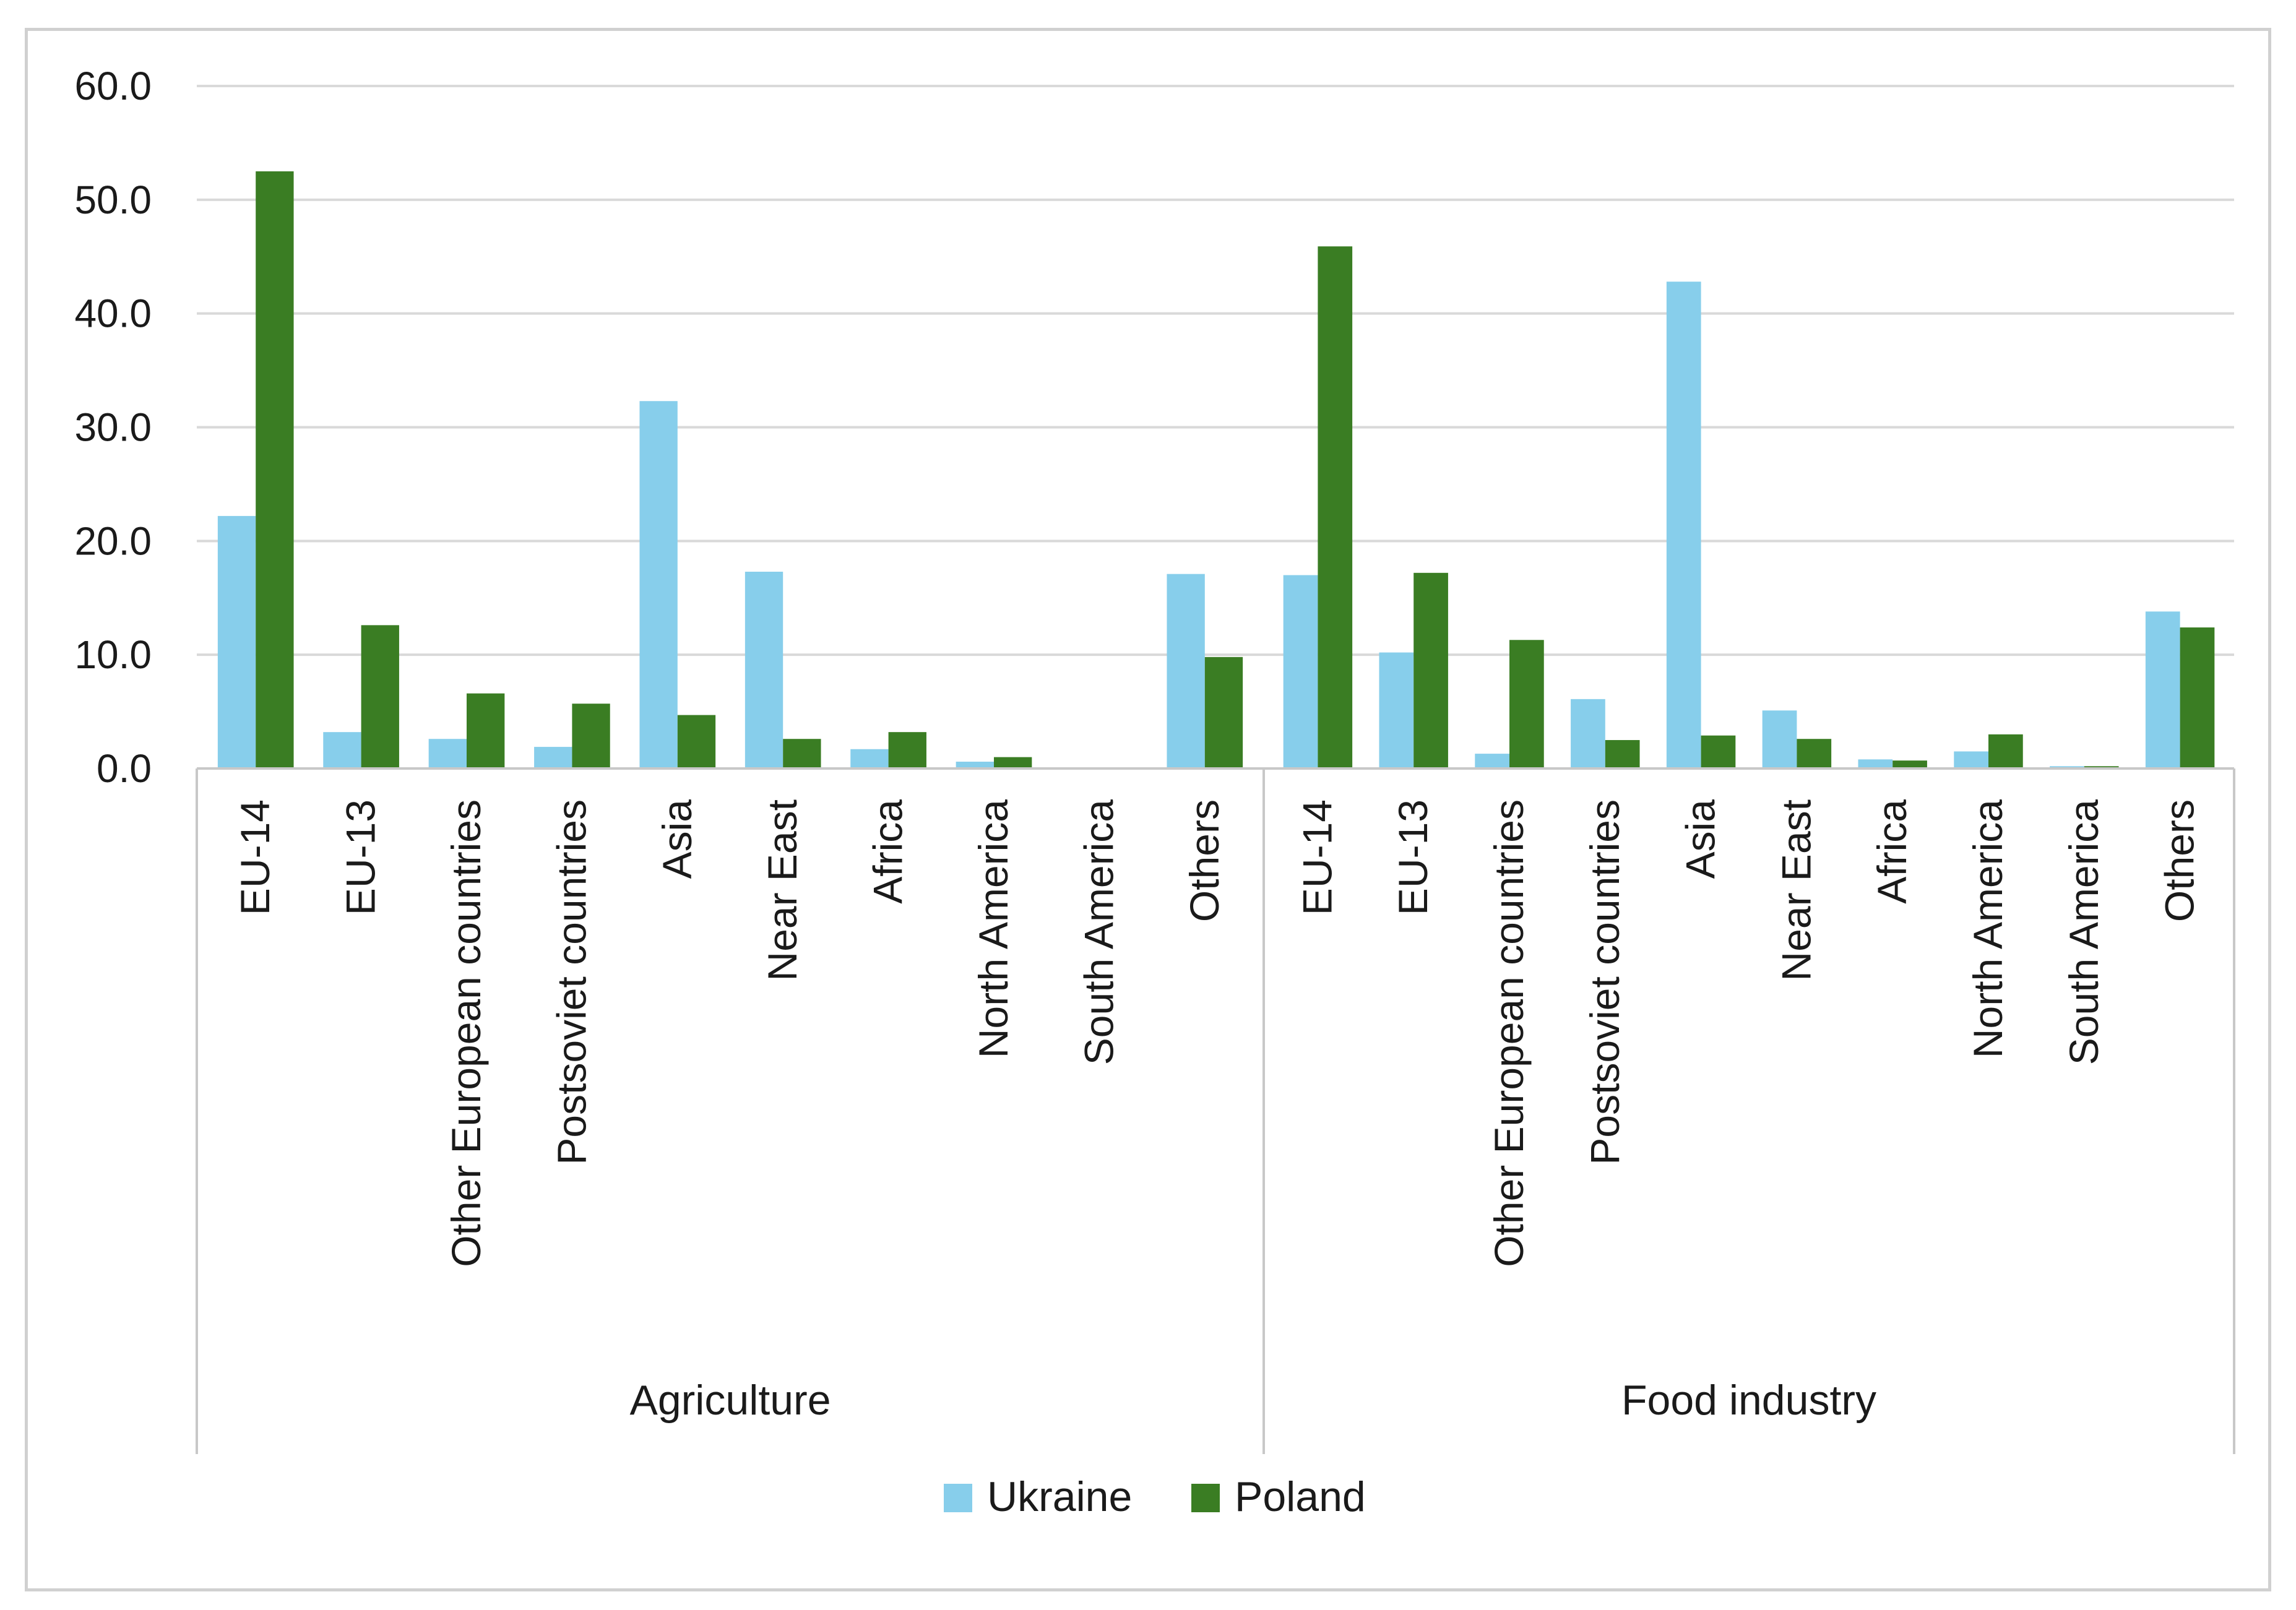 Image resolution: width=2296 pixels, height=1610 pixels. Describe the element at coordinates (1155, 1496) in the screenshot. I see `legend: Ukraine Poland` at that location.